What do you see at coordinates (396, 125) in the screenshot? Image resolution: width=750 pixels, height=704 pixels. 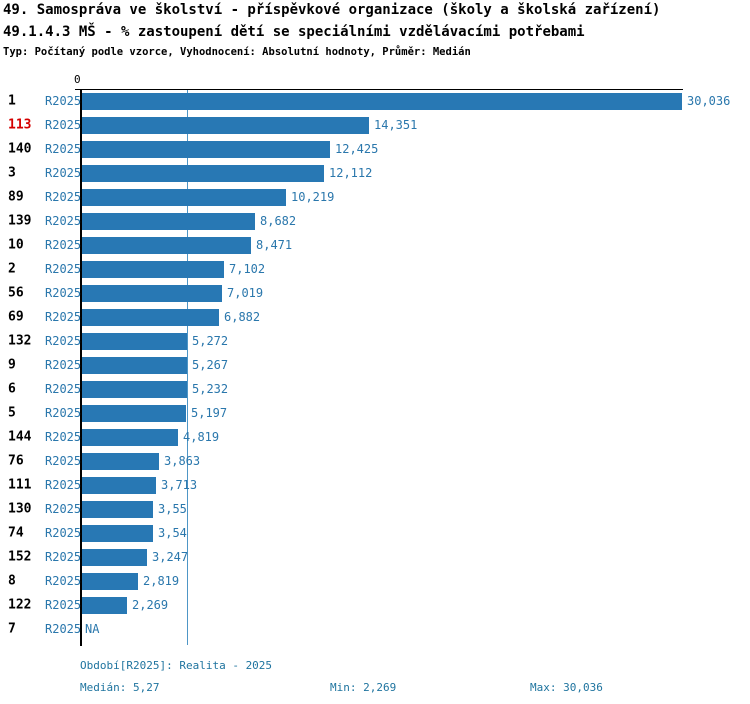 I see `value-label: 14,351` at bounding box center [396, 125].